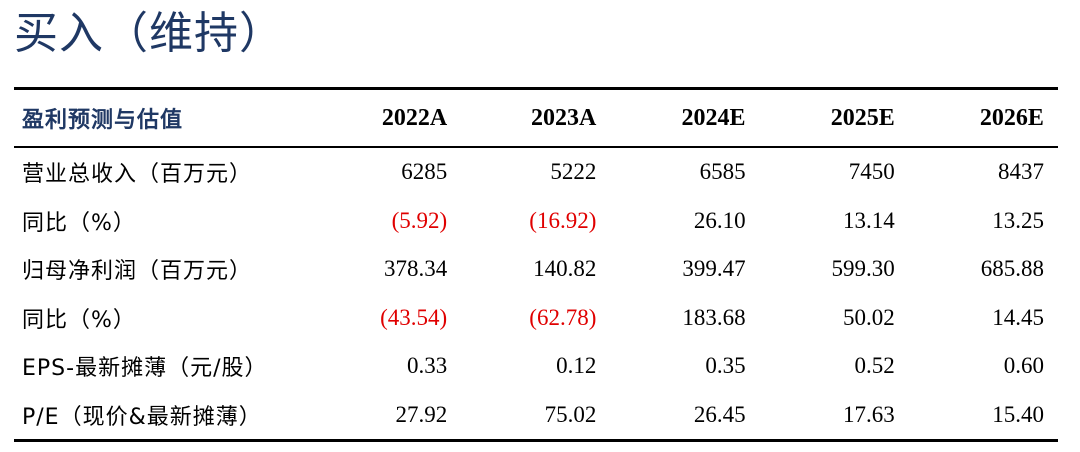 This screenshot has width=1080, height=452. What do you see at coordinates (1020, 172) in the screenshot?
I see `row-value: 8437` at bounding box center [1020, 172].